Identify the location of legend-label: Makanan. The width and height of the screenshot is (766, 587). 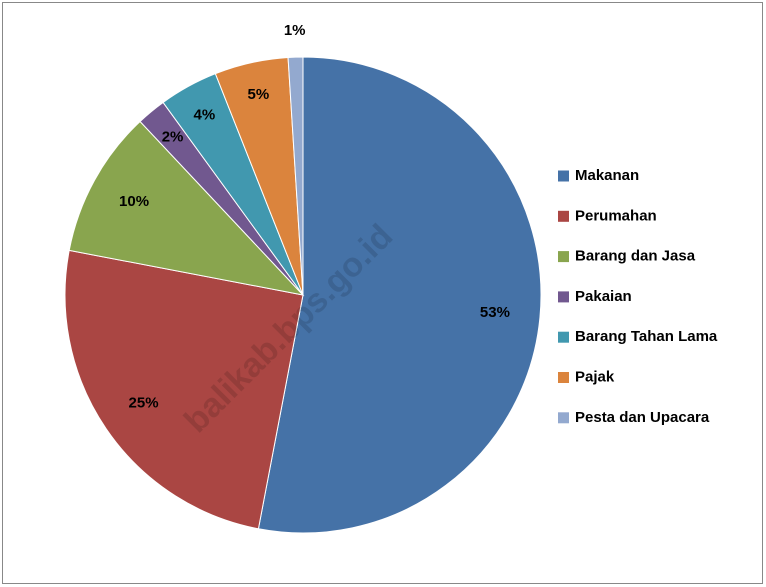
(607, 175).